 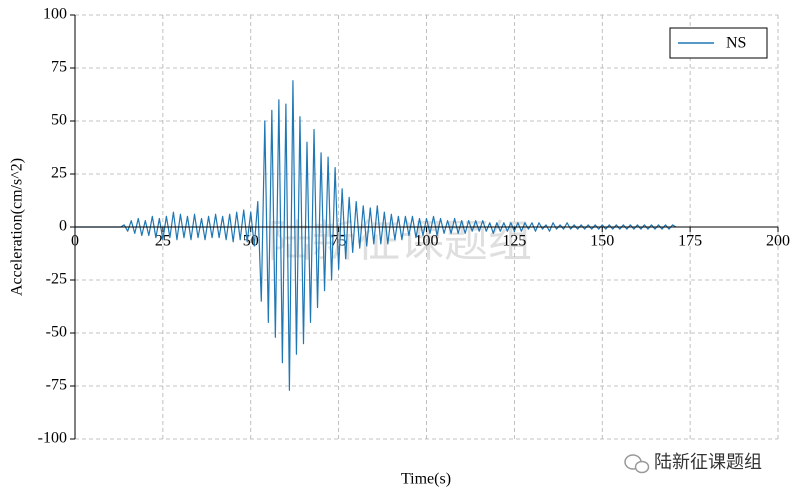 I want to click on x-tick-label: 200, so click(x=778, y=241).